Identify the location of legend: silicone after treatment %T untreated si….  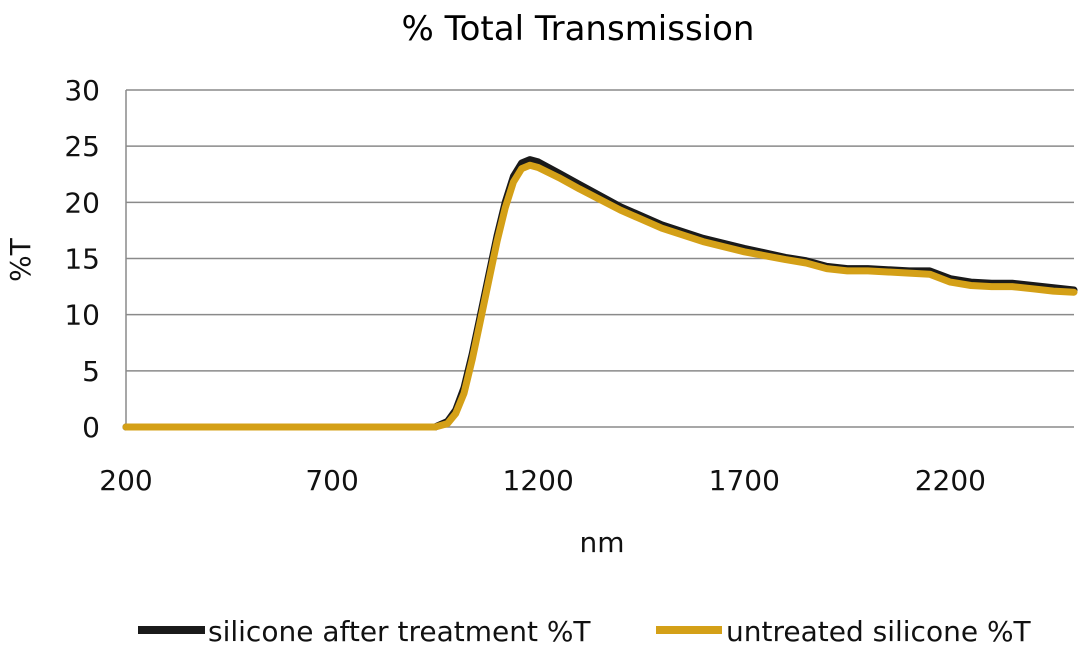
(585, 631).